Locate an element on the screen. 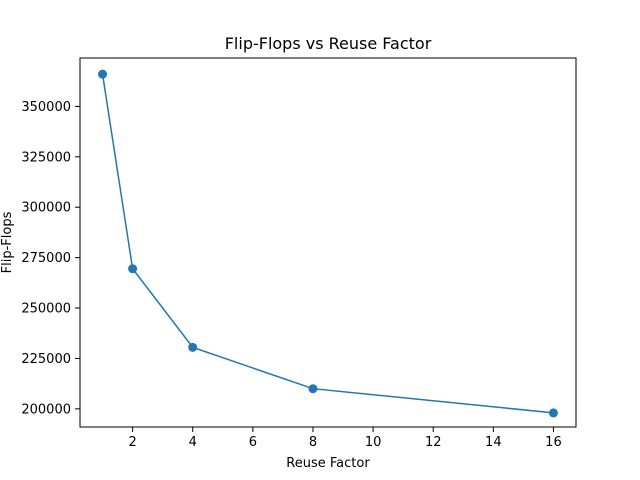  x-tick-label: 8 is located at coordinates (313, 442).